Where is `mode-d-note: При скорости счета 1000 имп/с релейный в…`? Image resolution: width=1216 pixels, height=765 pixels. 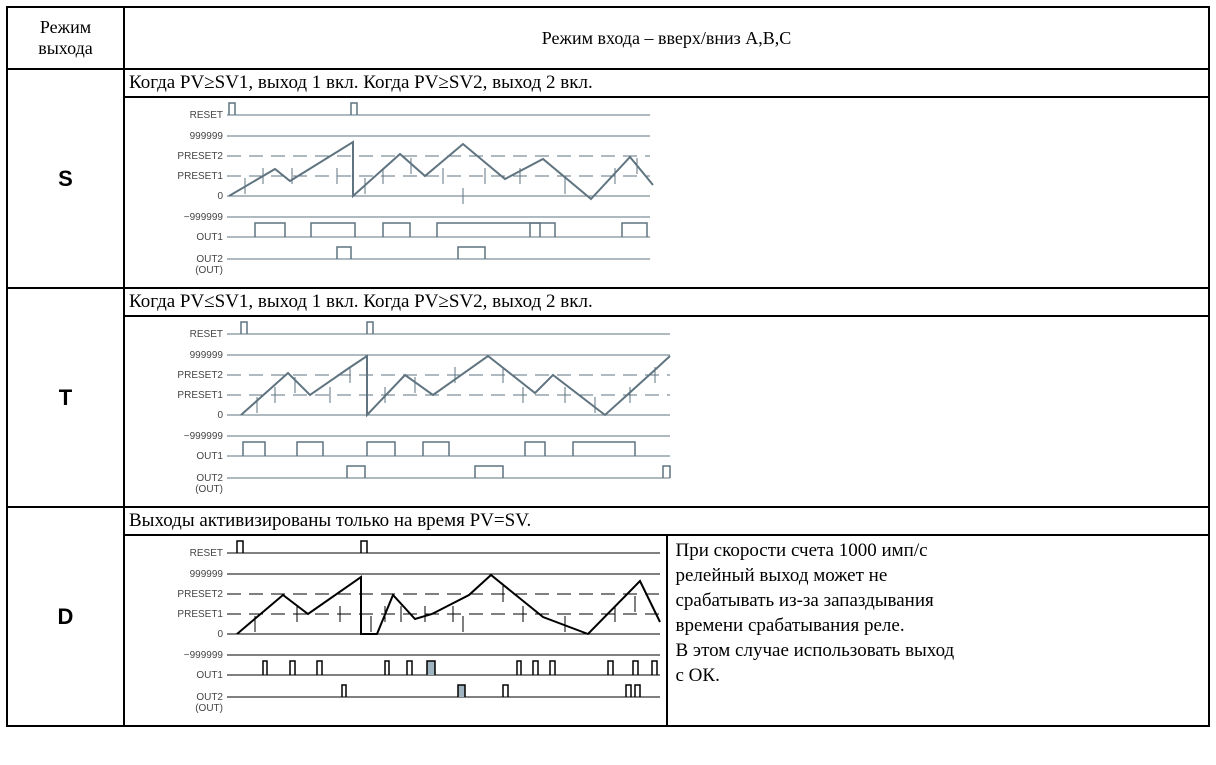
mode-d-note: При скорости счета 1000 имп/с релейный в… is located at coordinates (937, 630).